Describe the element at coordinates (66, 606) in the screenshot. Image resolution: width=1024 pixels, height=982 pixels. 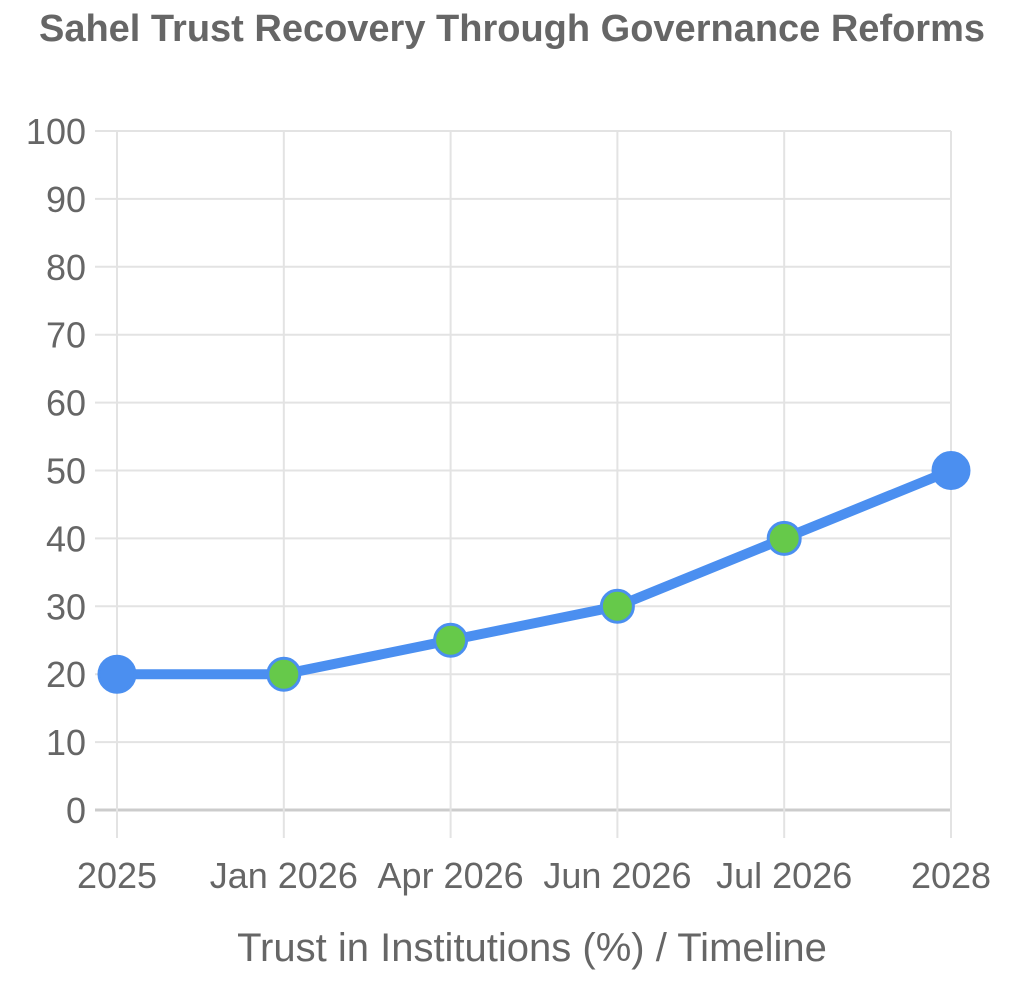
I see `y-tick-label: 30` at that location.